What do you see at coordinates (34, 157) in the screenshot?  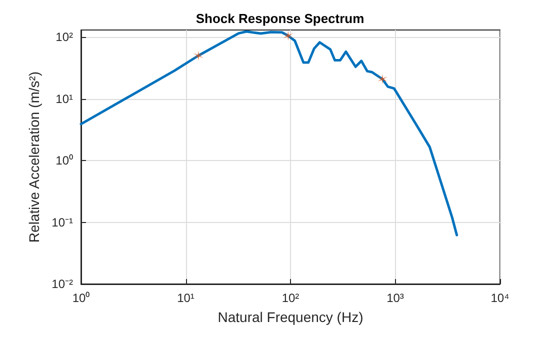 I see `y-axis-title: Relative Acceleration (m/s²)` at bounding box center [34, 157].